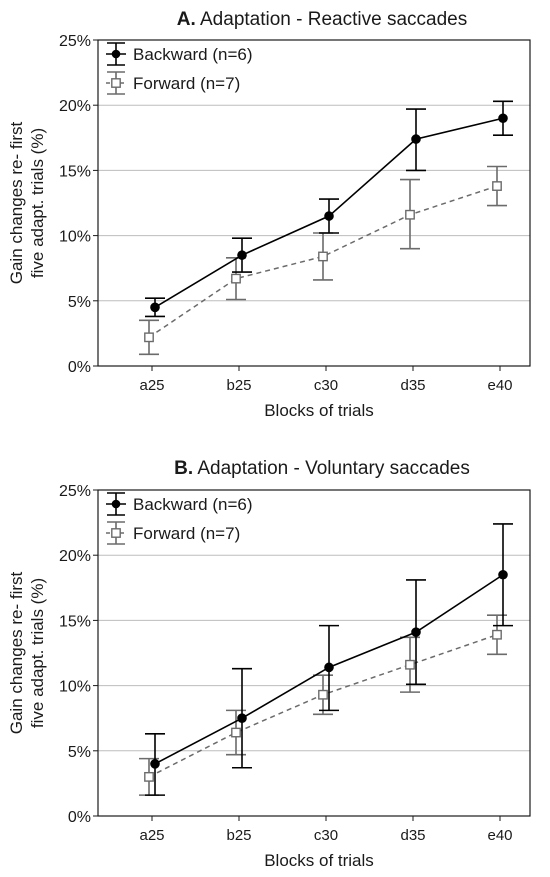 The image size is (550, 877). Describe the element at coordinates (75, 556) in the screenshot. I see `panel-b-ytick-label: 20%` at that location.